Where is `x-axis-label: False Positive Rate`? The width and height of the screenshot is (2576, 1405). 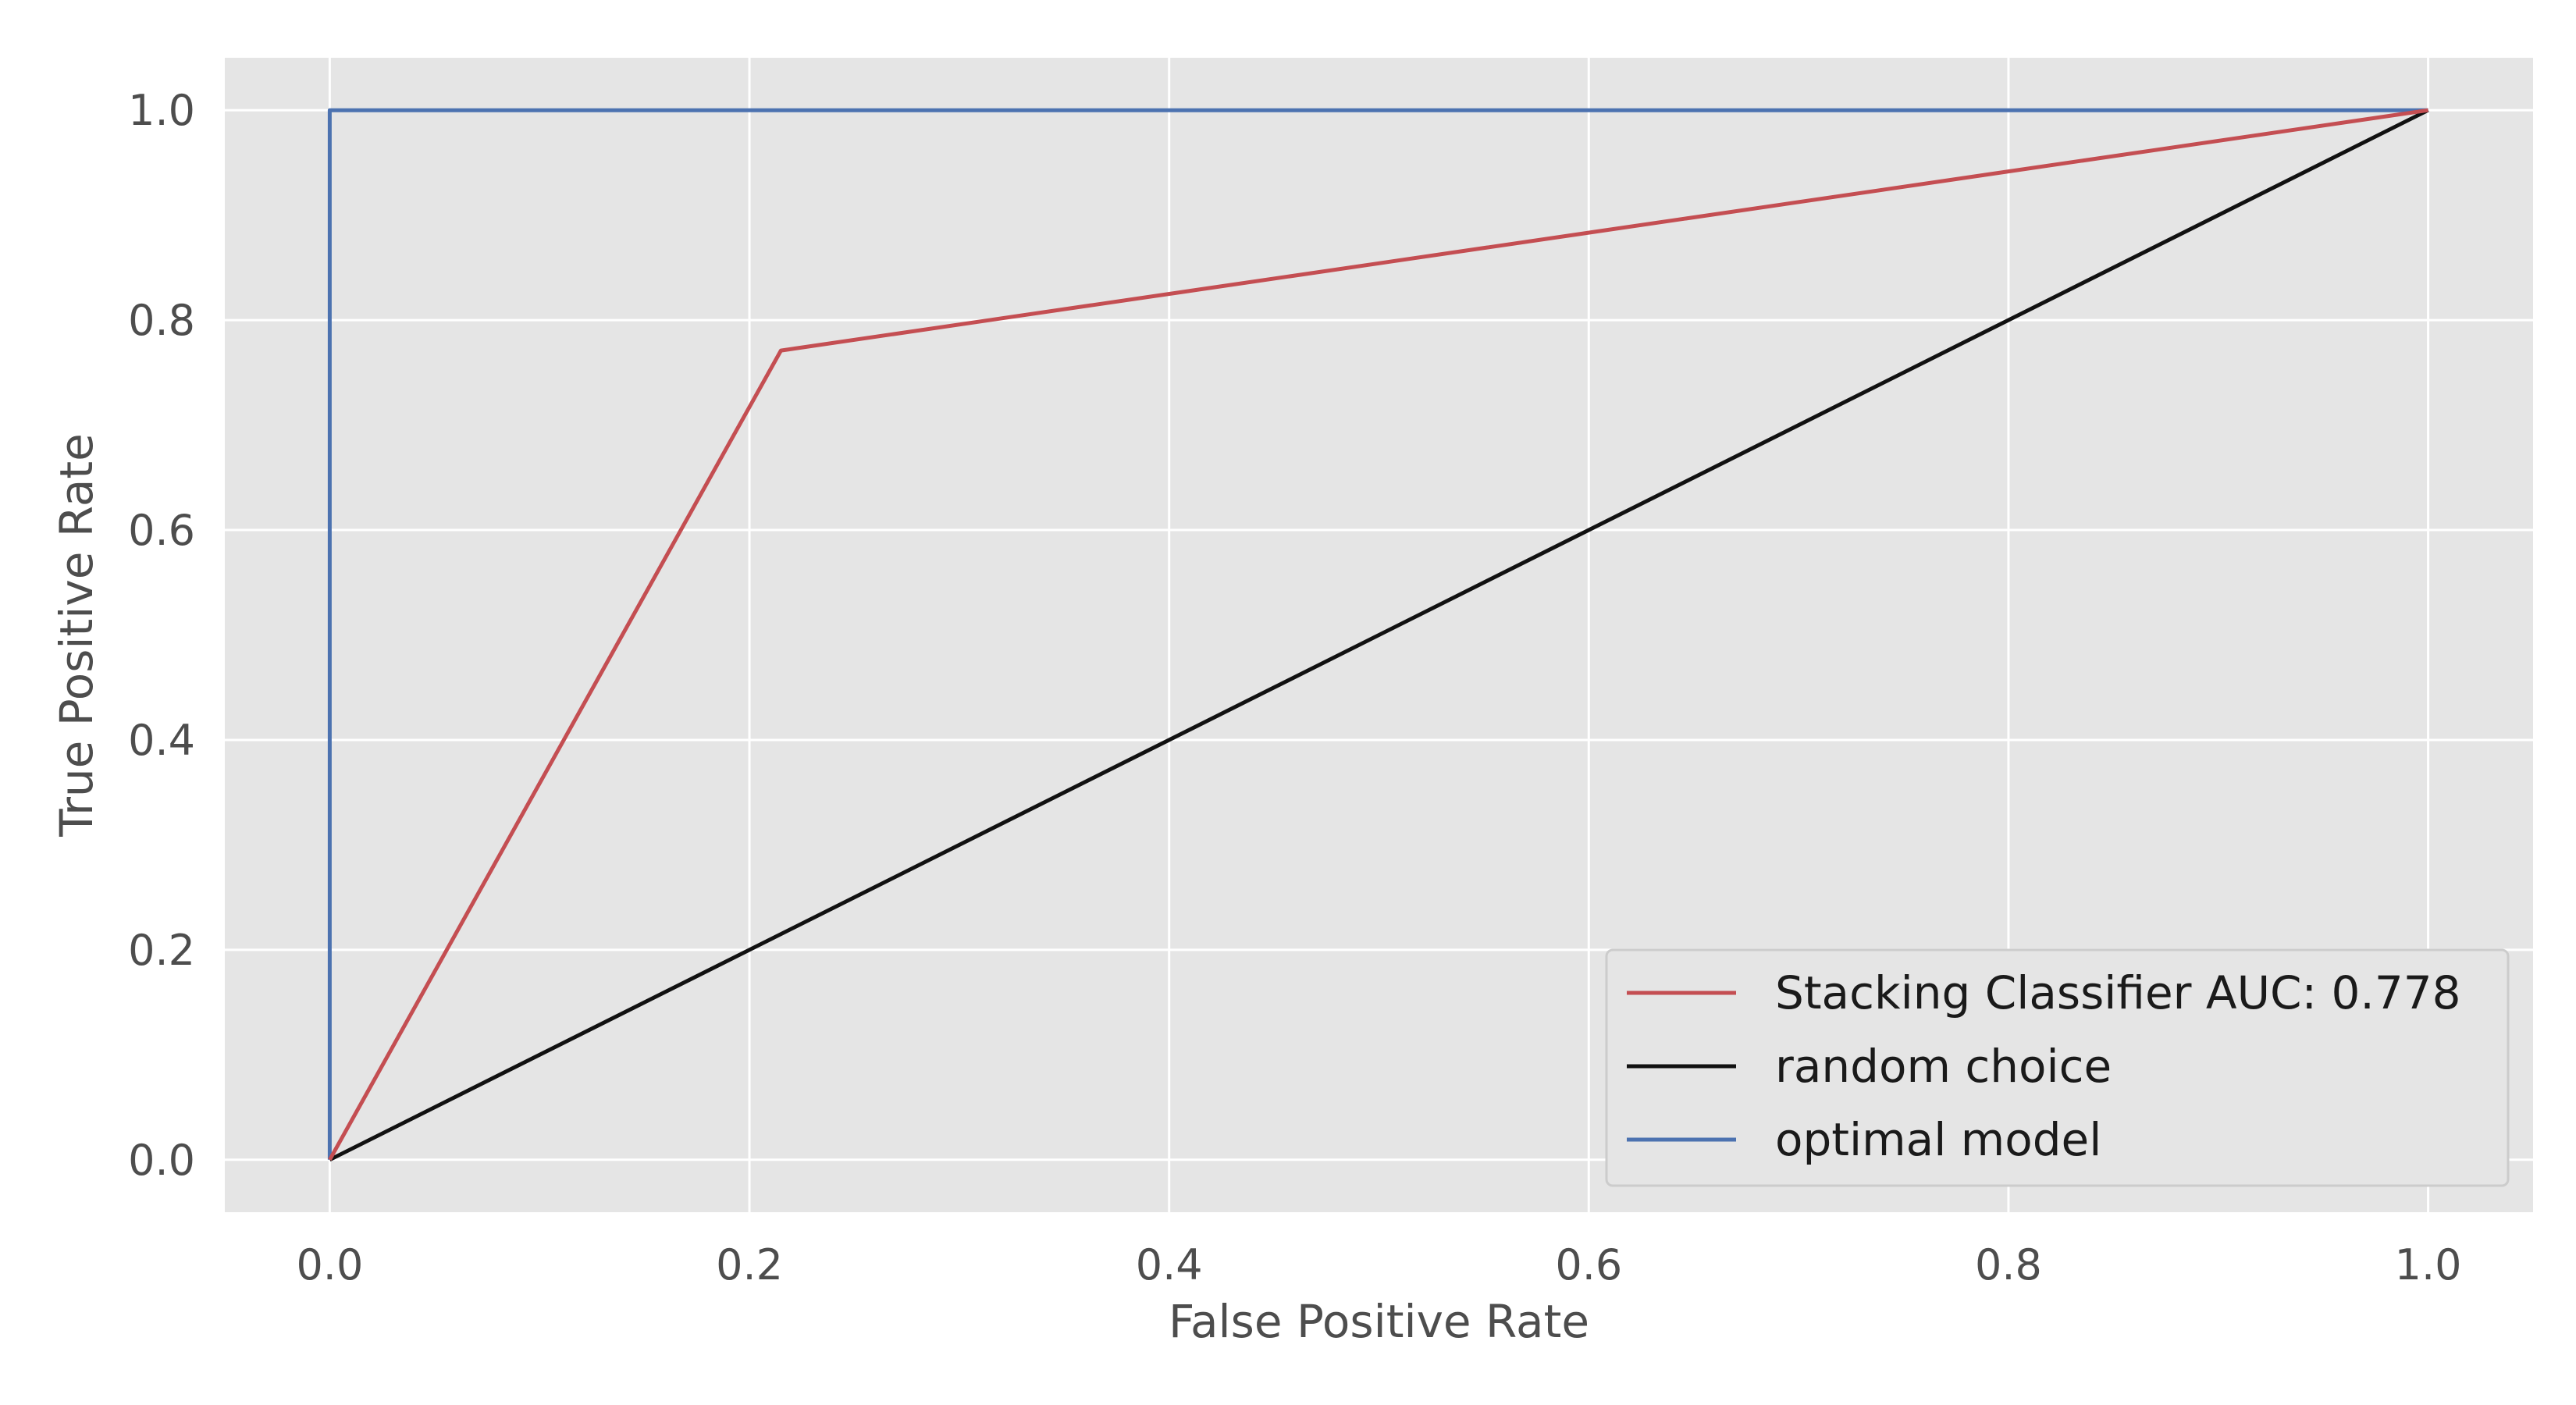
x-axis-label: False Positive Rate is located at coordinates (1379, 1321).